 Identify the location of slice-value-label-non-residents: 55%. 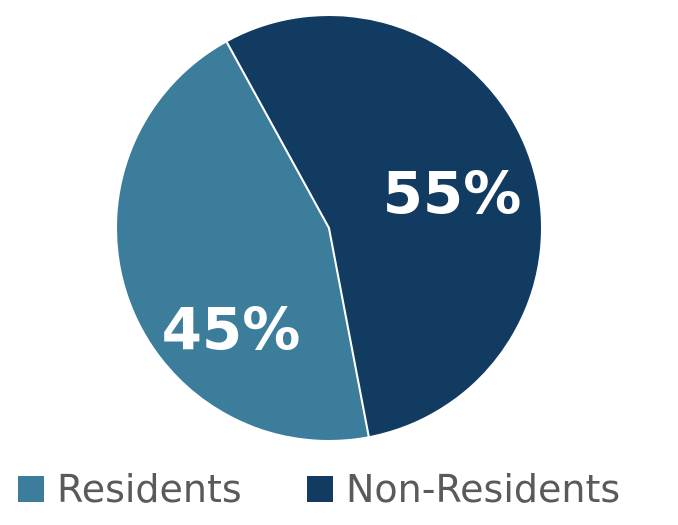
(452, 193).